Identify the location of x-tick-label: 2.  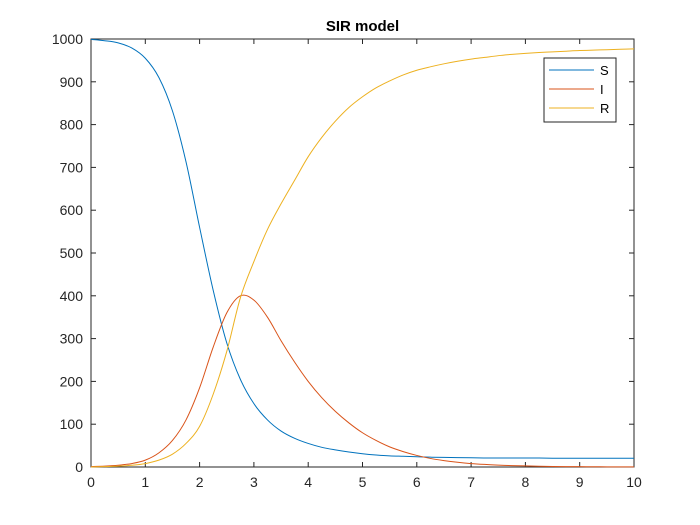
(200, 482).